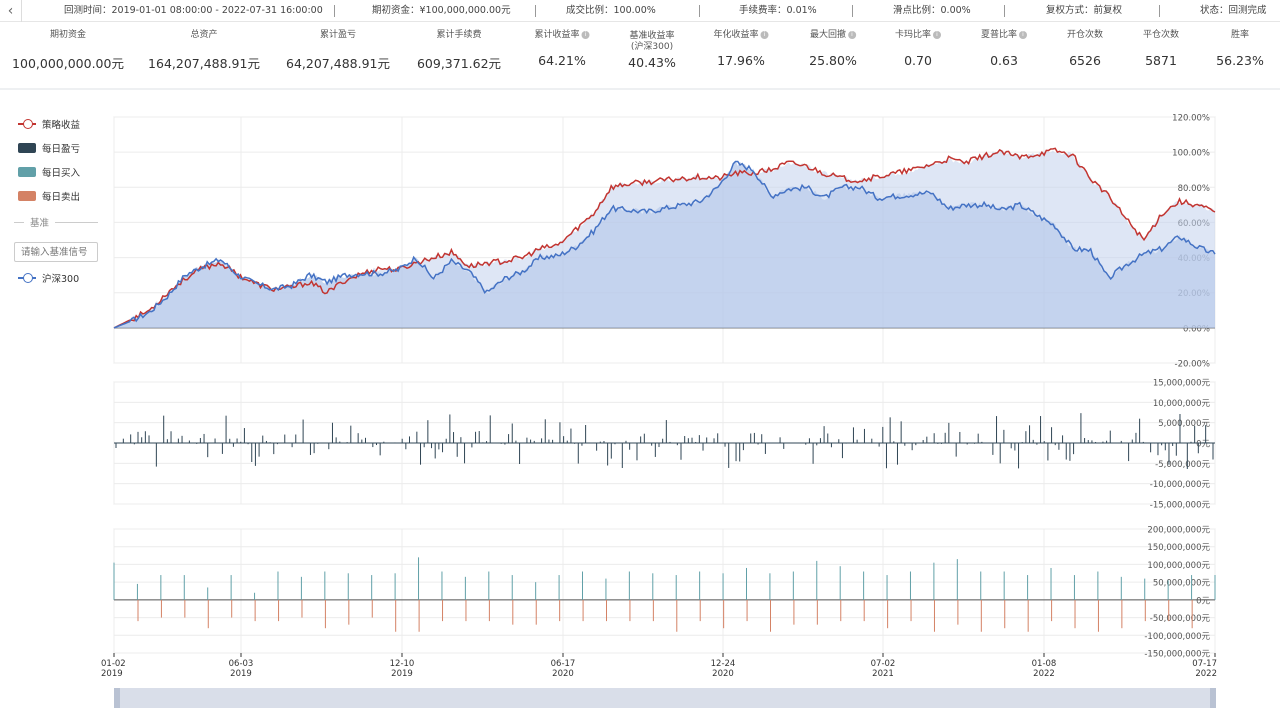  I want to click on y-tick-label: -100,000,000元, so click(1177, 637).